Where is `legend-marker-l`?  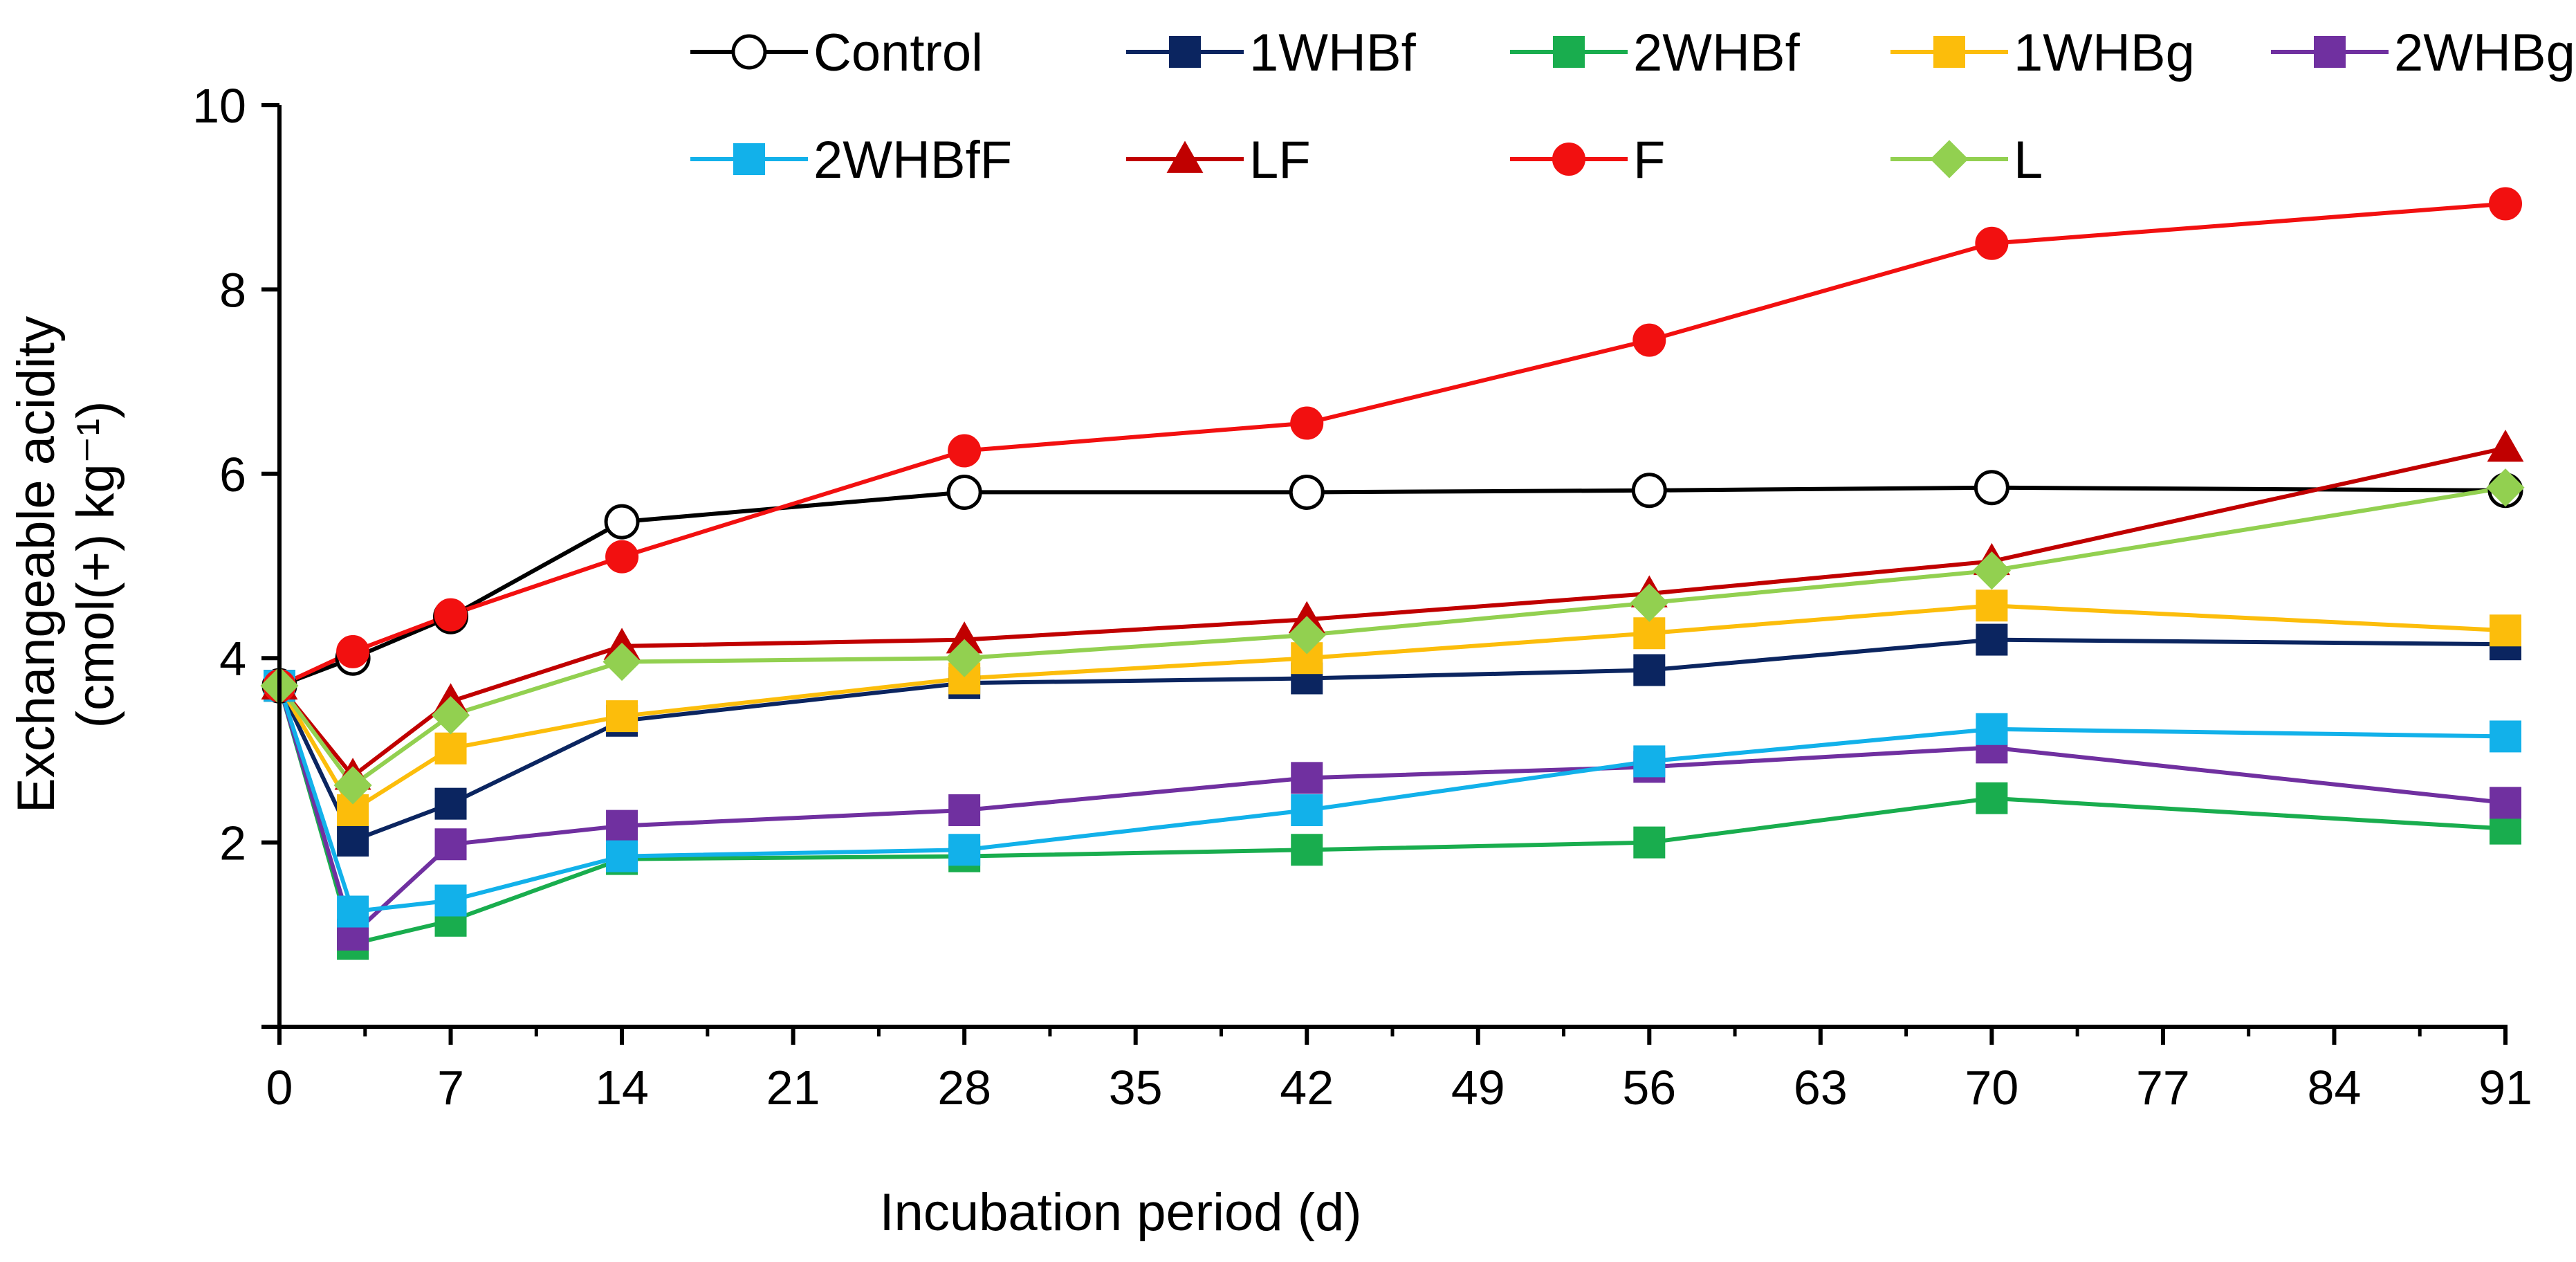
legend-marker-l is located at coordinates (1949, 159).